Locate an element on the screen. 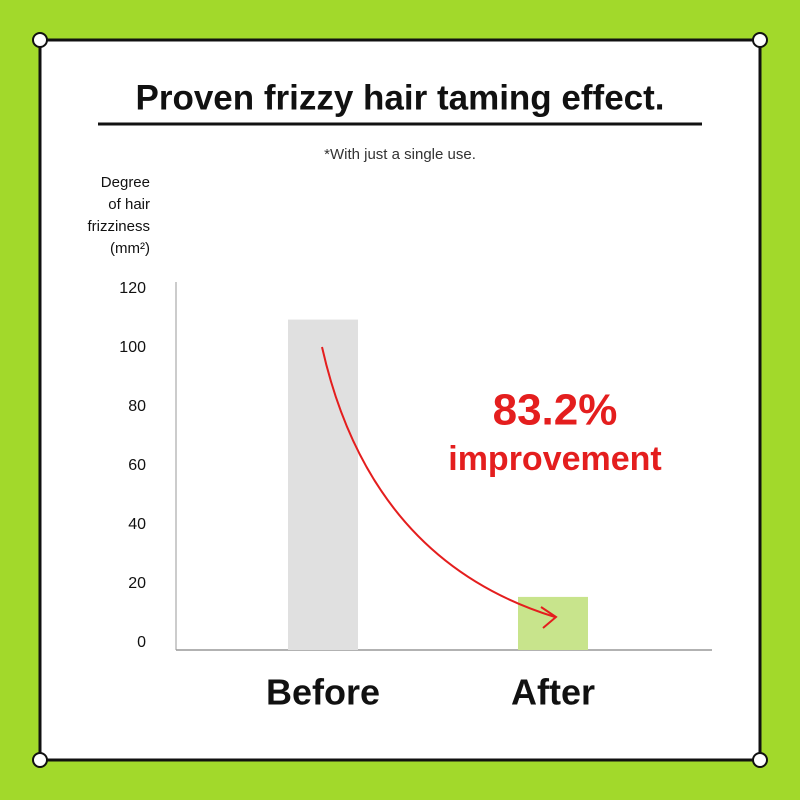 The width and height of the screenshot is (800, 805). y-tick-label: 0 is located at coordinates (141, 642).